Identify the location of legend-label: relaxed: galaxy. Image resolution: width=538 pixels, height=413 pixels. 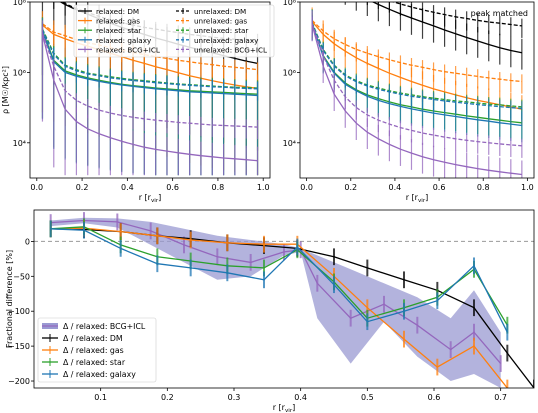
(124, 40).